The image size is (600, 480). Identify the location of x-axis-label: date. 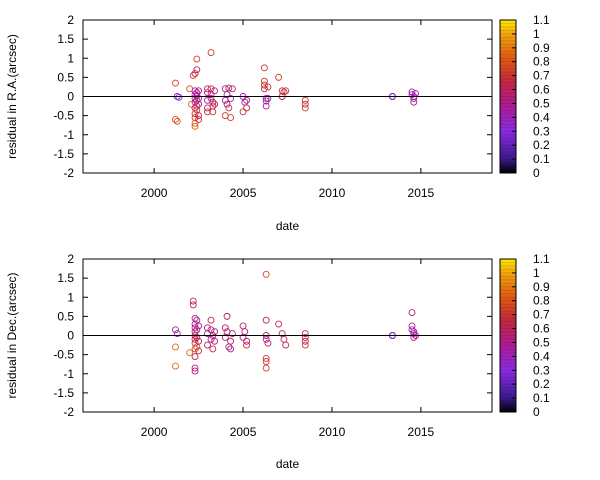
(288, 464).